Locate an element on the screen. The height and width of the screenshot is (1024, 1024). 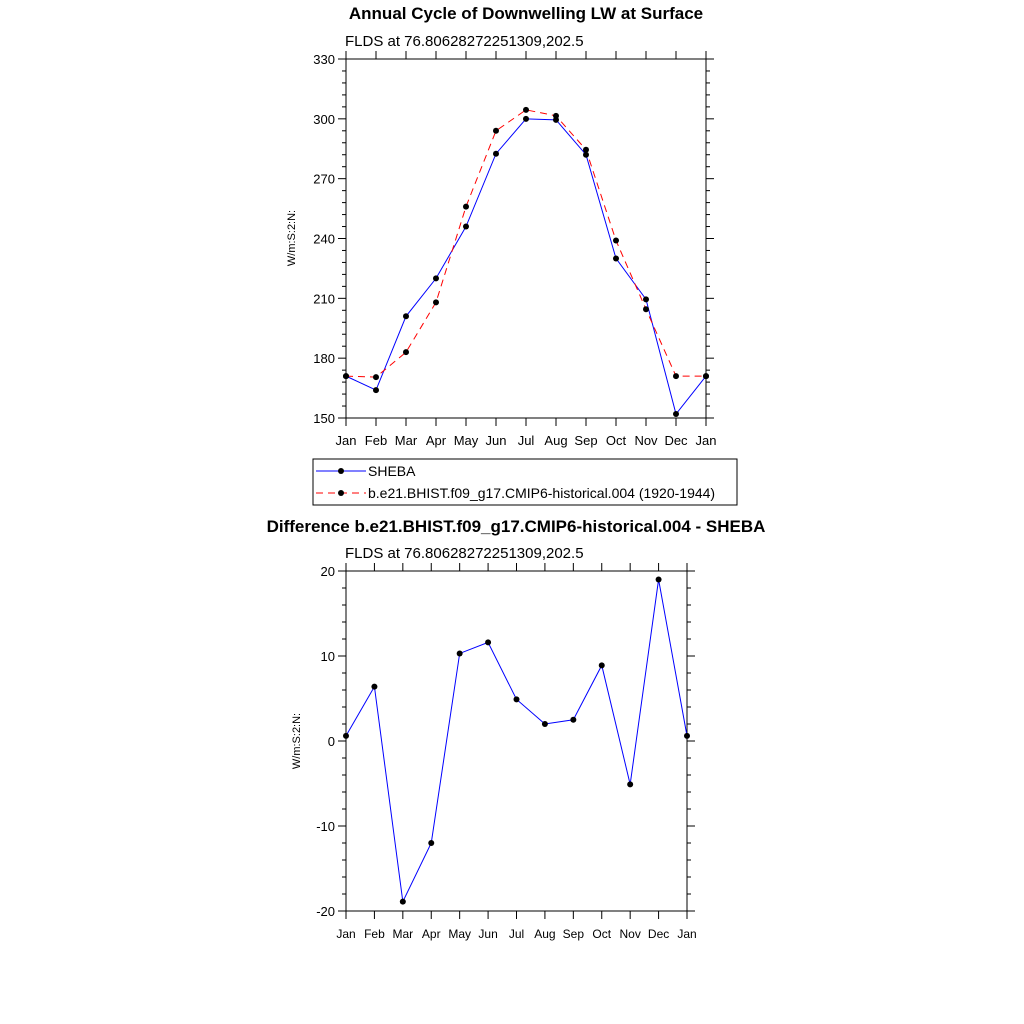
bottom-chart-subtitle: FLDS at 76.80628272251309,202.5 is located at coordinates (464, 553).